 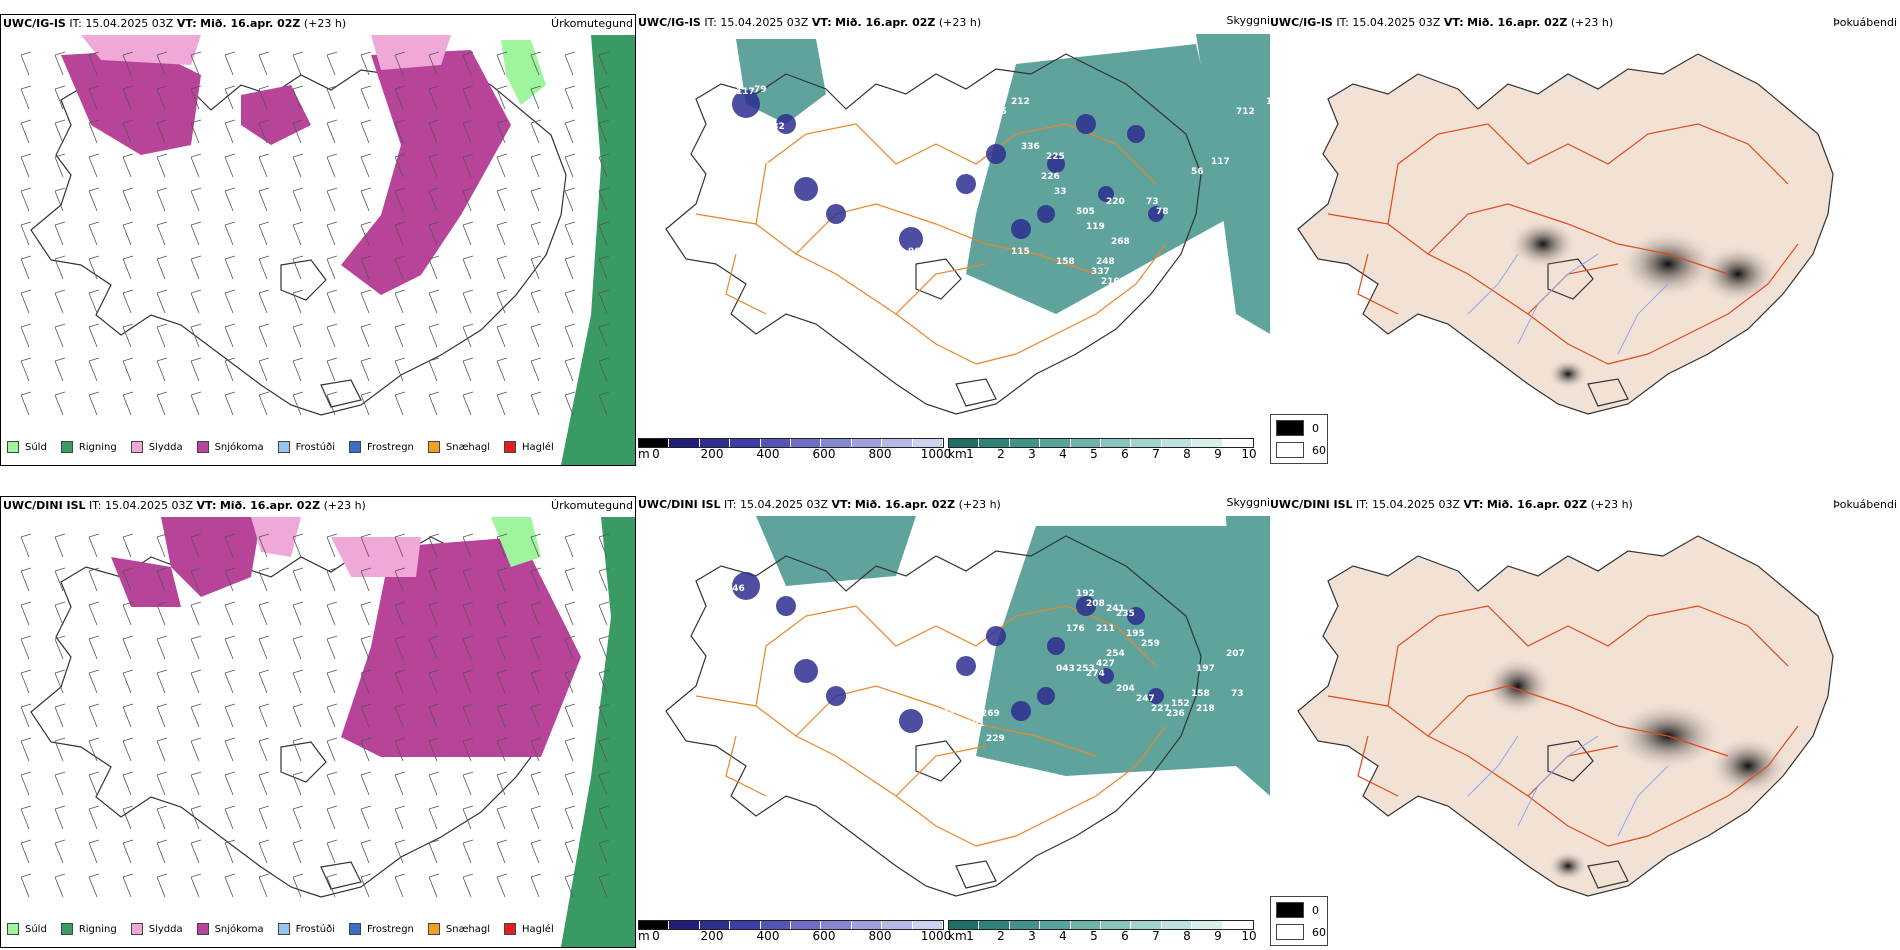 What do you see at coordinates (1125, 614) in the screenshot?
I see `elevation-label: 235` at bounding box center [1125, 614].